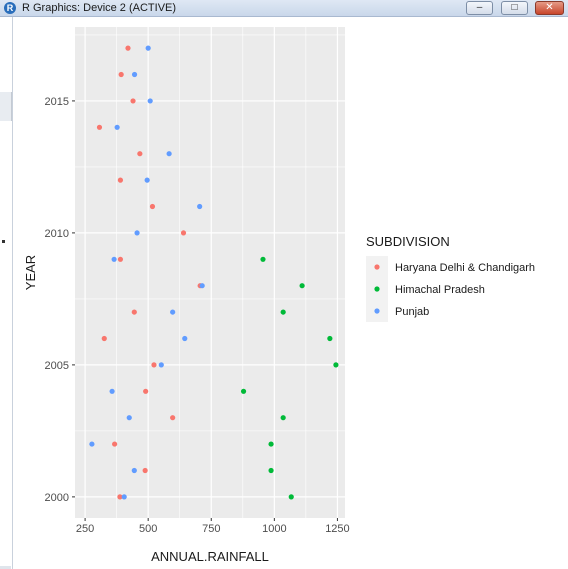  I want to click on legend-label: Punjab, so click(412, 312).